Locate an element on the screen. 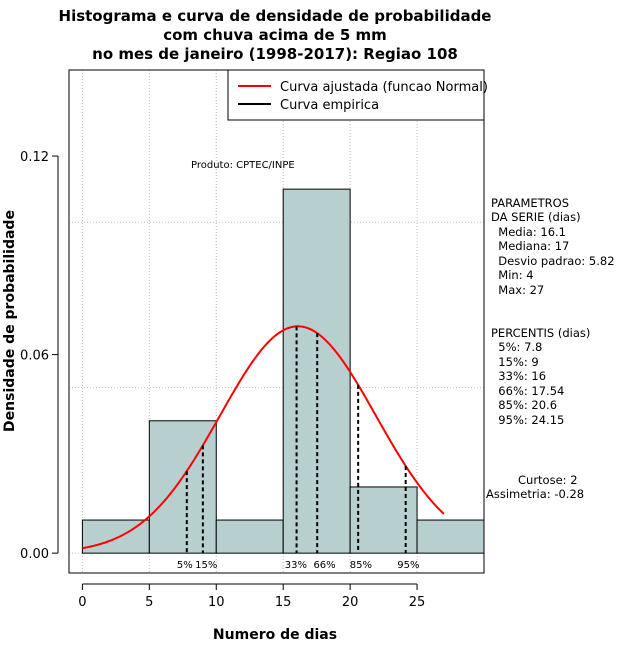  parametros-line: Media: 16.1 is located at coordinates (528, 232).